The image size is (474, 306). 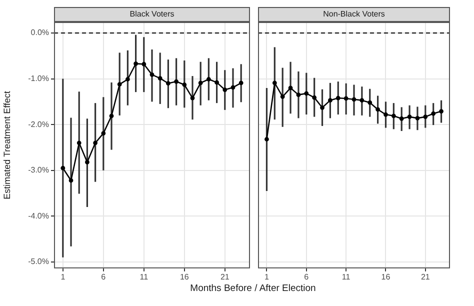 What do you see at coordinates (38, 215) in the screenshot?
I see `y-tick-label: -4.0%` at bounding box center [38, 215].